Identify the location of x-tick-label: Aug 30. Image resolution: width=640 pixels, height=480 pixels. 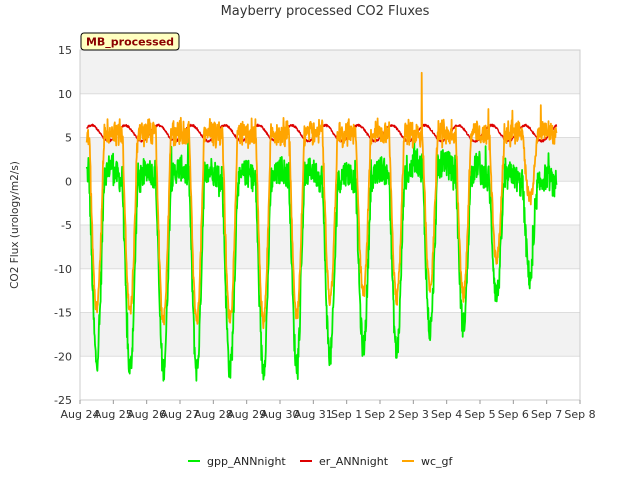
(280, 414).